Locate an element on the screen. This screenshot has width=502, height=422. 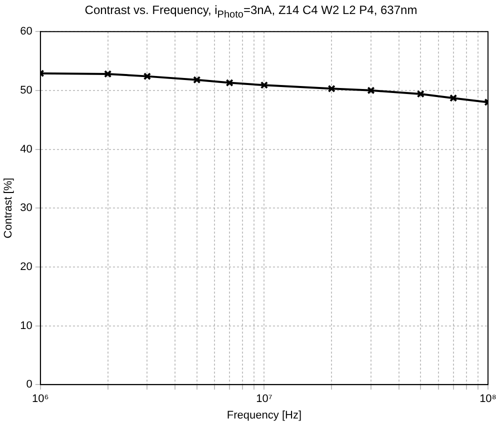
x-tick-label: 10⁸ is located at coordinates (488, 399).